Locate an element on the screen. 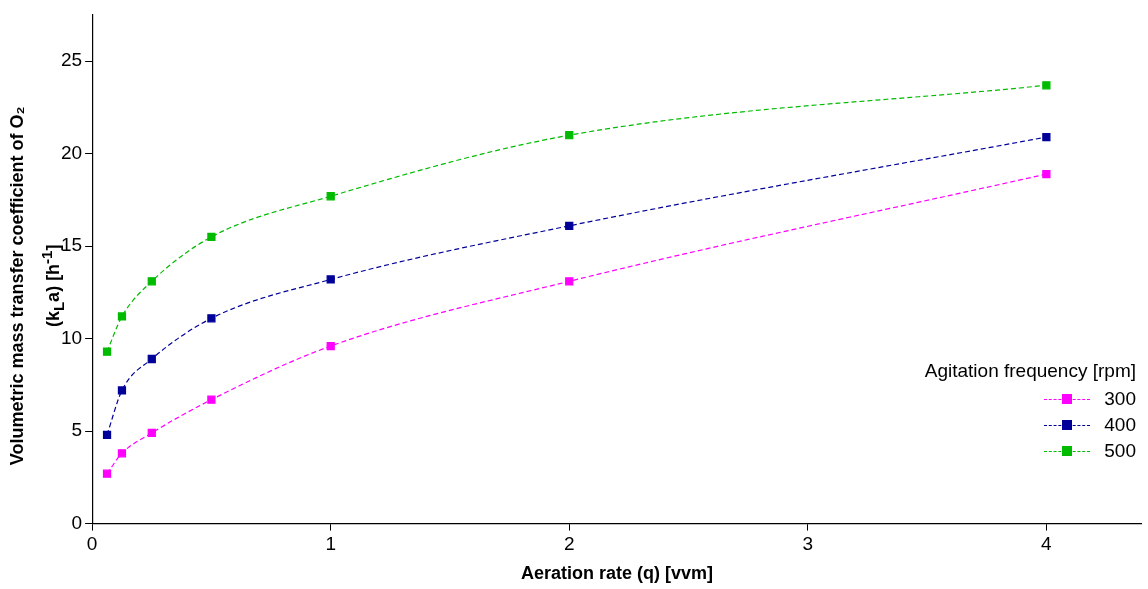  x-tick-label: 1 is located at coordinates (330, 544).